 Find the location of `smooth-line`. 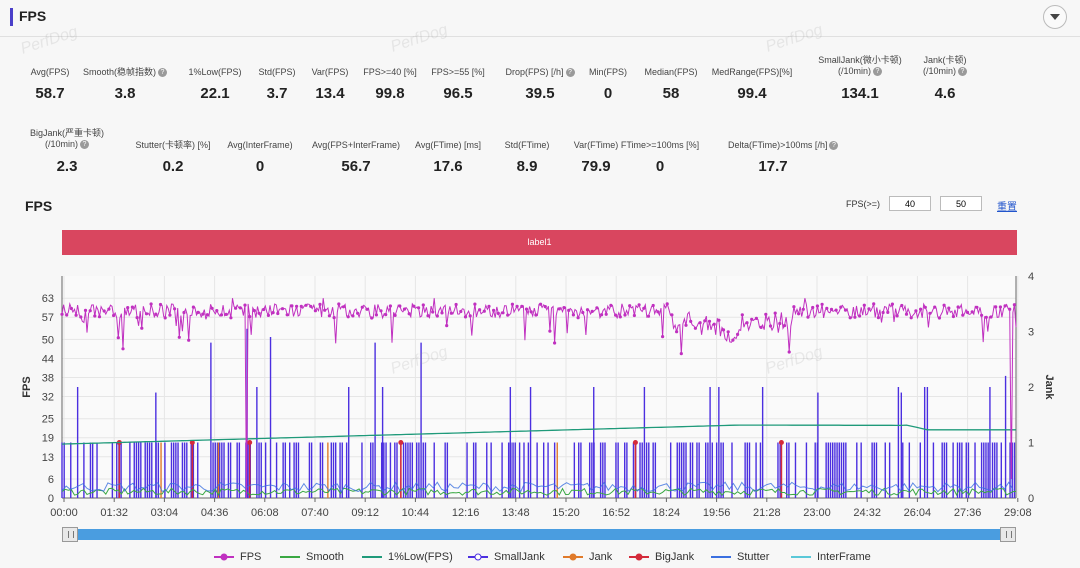

smooth-line is located at coordinates (539, 492).